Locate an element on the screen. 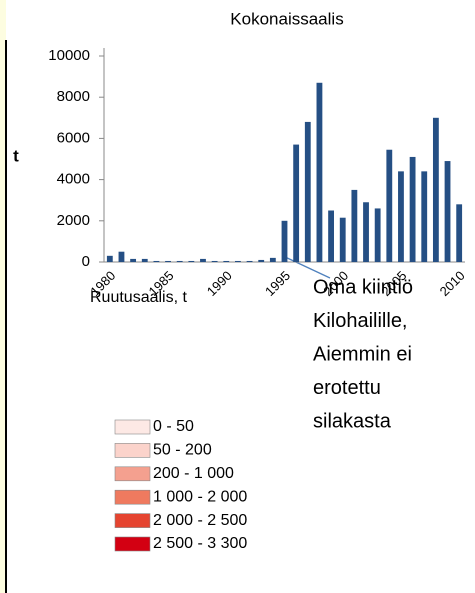 This screenshot has height=593, width=475. legend-label: 50 - 200 is located at coordinates (182, 450).